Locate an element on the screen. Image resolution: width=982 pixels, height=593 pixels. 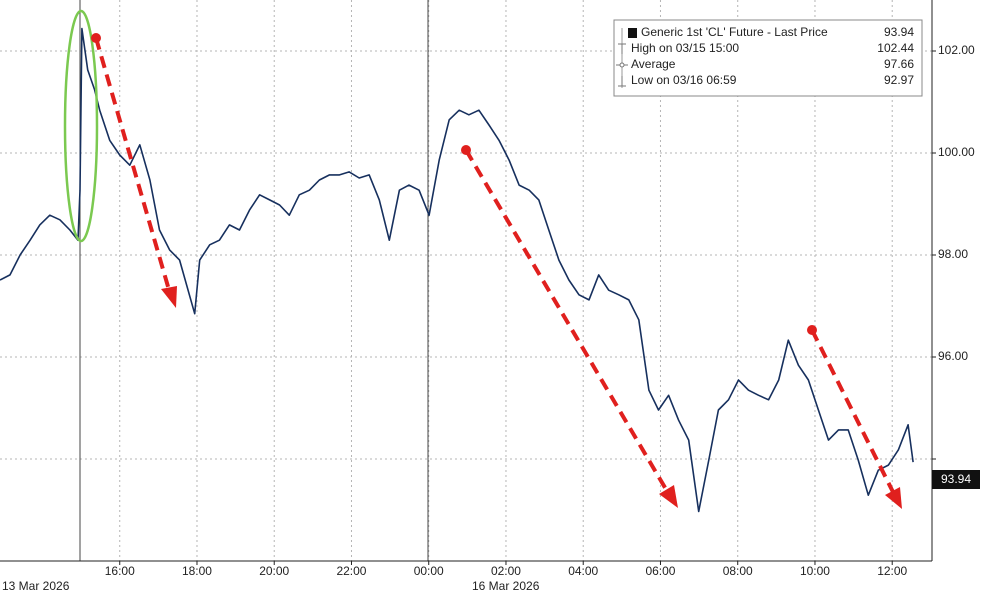
legend-label: Generic 1st 'CL' Future - Last Price is located at coordinates (734, 32).